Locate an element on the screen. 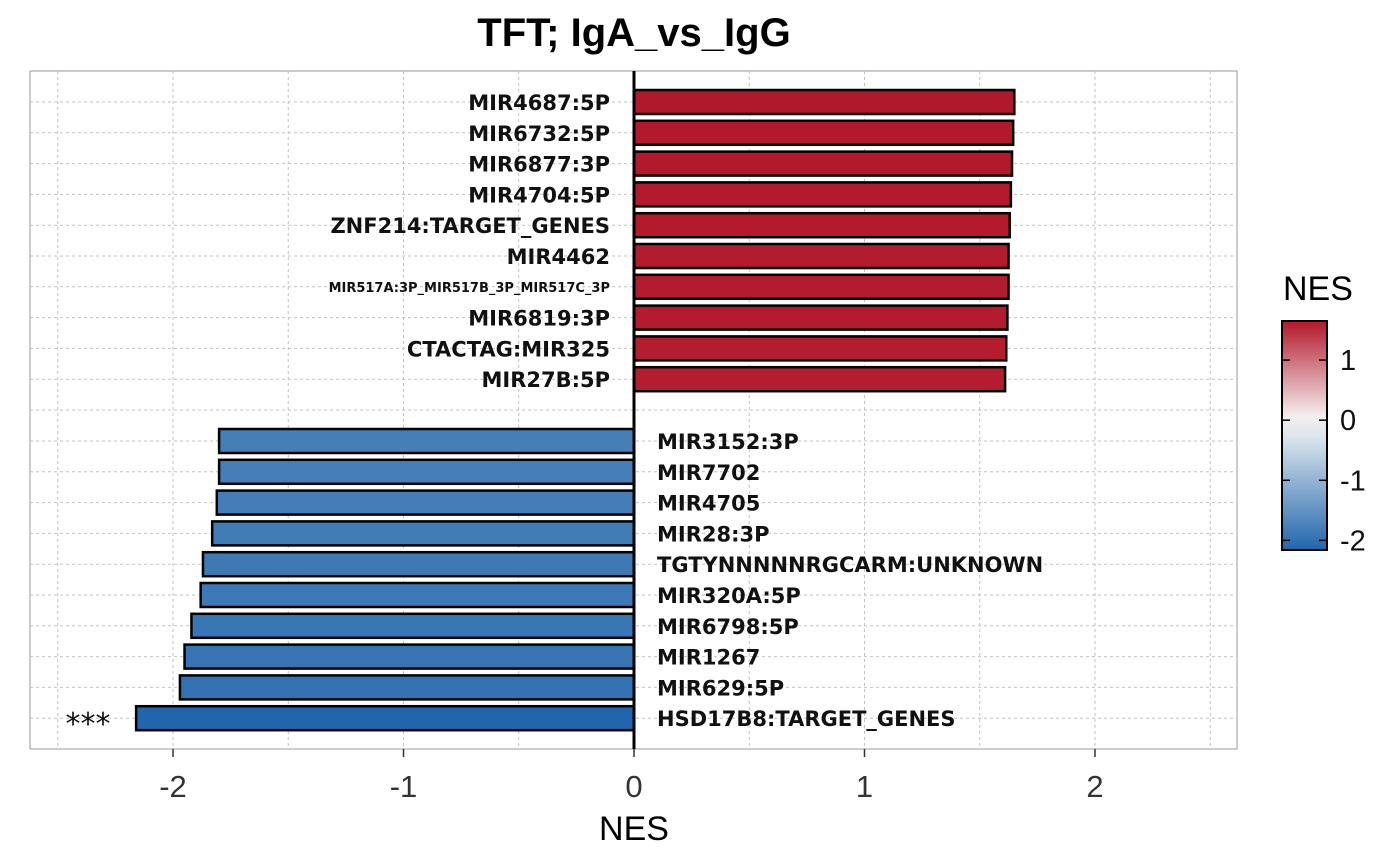 The image size is (1400, 865). legend-title: NES is located at coordinates (1318, 289).